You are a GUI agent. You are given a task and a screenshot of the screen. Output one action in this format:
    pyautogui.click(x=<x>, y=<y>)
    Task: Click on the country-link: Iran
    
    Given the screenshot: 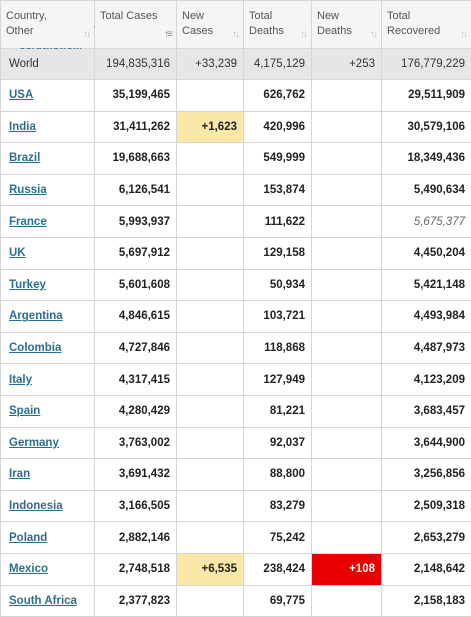 What is the action you would take?
    pyautogui.click(x=20, y=474)
    